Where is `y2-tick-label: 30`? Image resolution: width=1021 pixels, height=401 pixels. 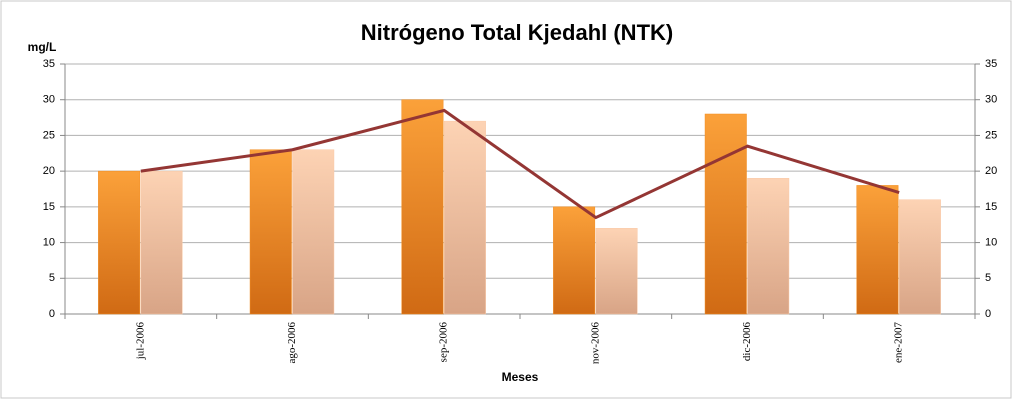
y2-tick-label: 30 is located at coordinates (991, 100).